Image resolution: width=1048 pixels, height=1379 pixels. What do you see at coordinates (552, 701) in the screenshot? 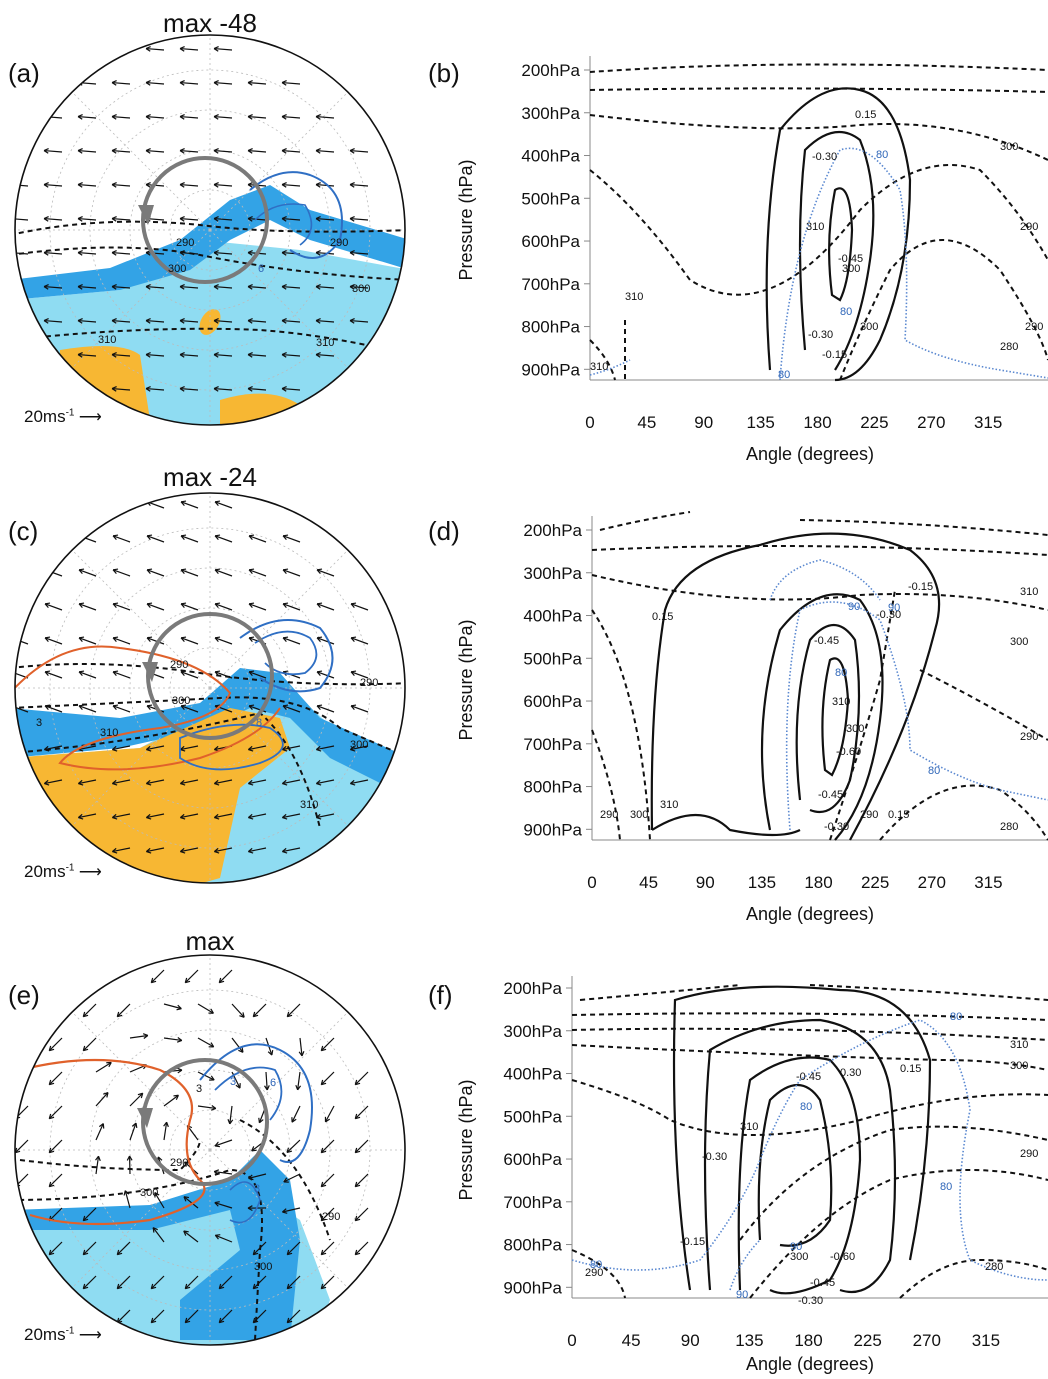
I see `y-tick-label: 600hPa` at bounding box center [552, 701].